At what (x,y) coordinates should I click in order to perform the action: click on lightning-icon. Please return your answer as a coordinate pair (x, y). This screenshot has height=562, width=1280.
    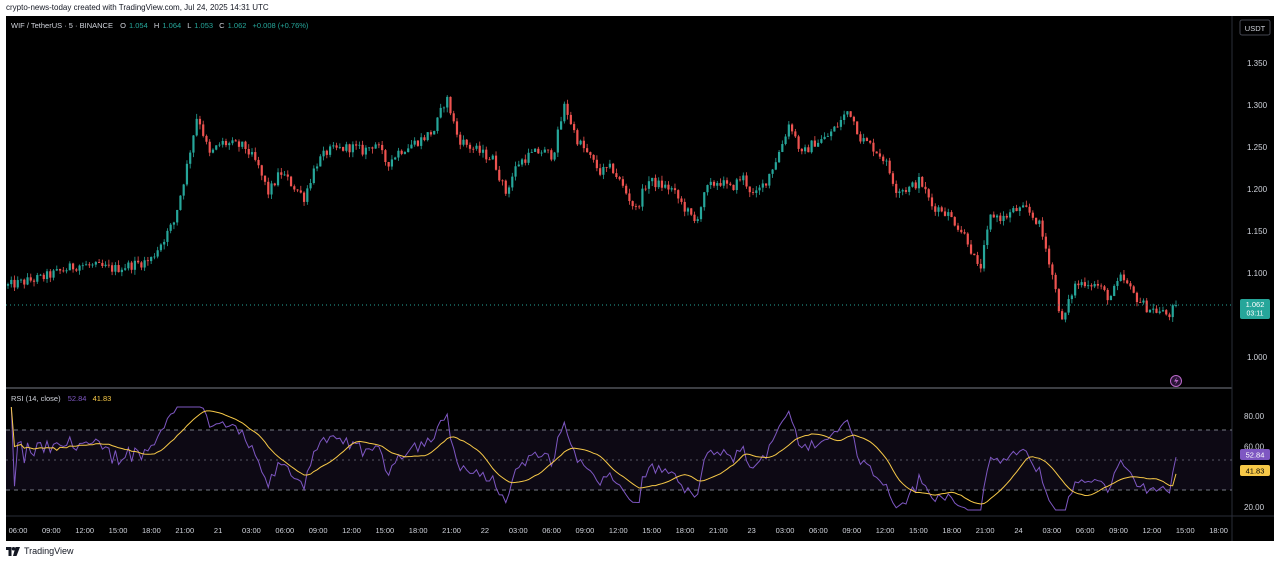
    Looking at the image, I should click on (1176, 381).